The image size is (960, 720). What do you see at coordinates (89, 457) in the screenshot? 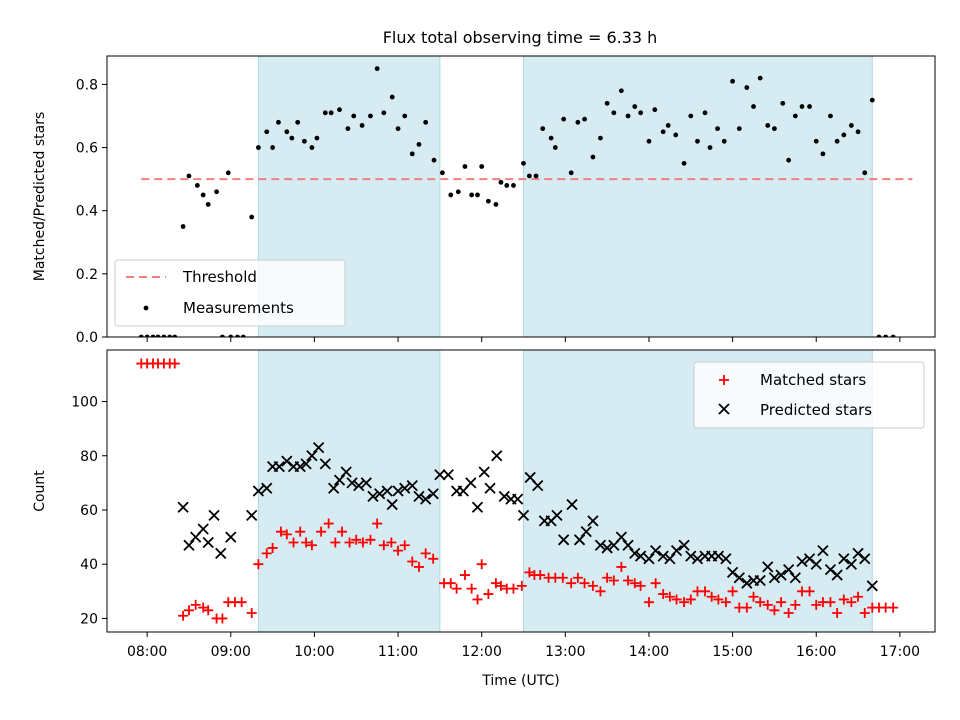
I see `y-tick-label: 80` at bounding box center [89, 457].